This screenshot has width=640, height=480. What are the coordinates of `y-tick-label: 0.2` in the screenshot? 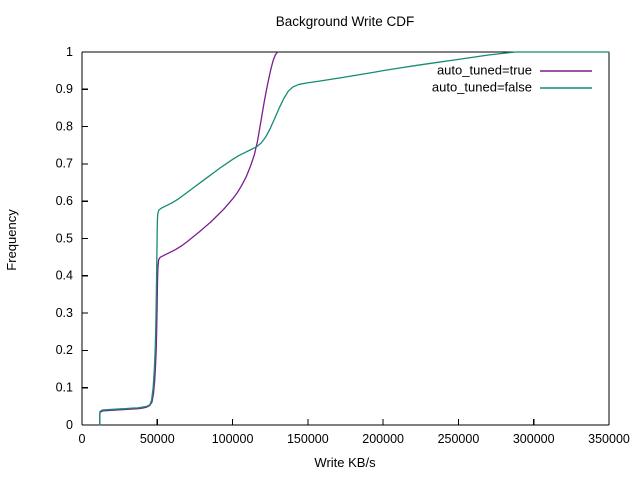 It's located at (64, 350).